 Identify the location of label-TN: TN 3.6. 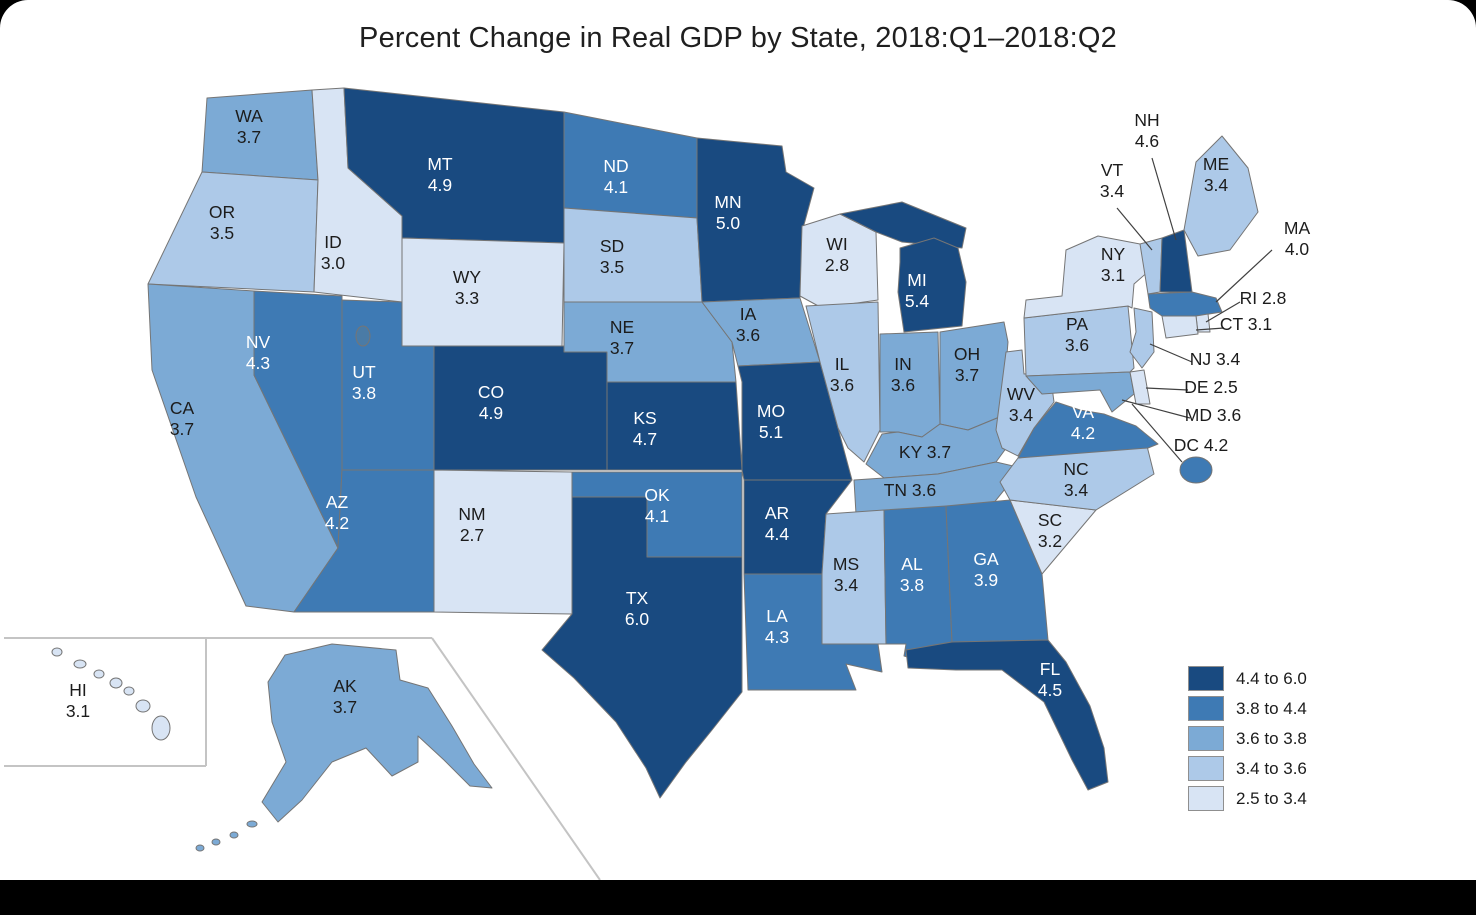
(910, 490).